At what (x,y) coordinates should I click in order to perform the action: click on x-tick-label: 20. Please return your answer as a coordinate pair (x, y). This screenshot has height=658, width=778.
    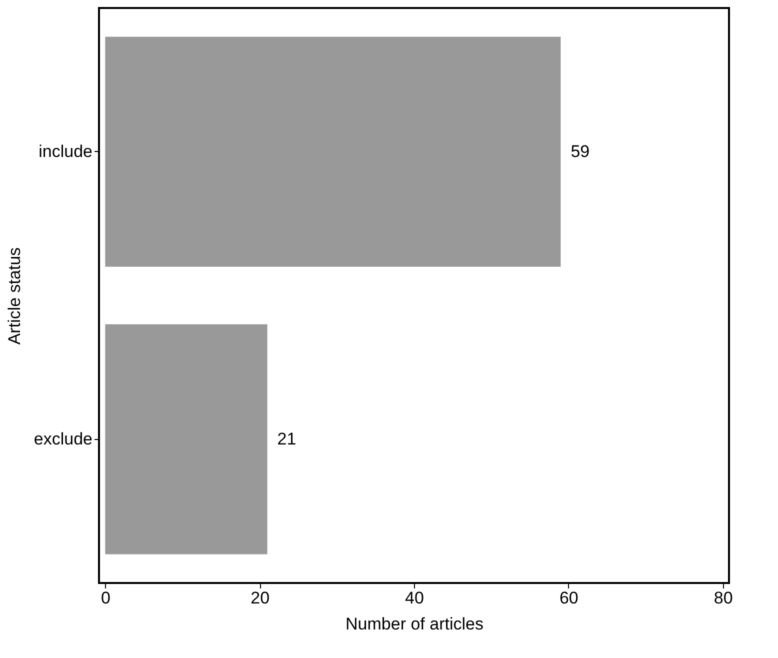
    Looking at the image, I should click on (260, 598).